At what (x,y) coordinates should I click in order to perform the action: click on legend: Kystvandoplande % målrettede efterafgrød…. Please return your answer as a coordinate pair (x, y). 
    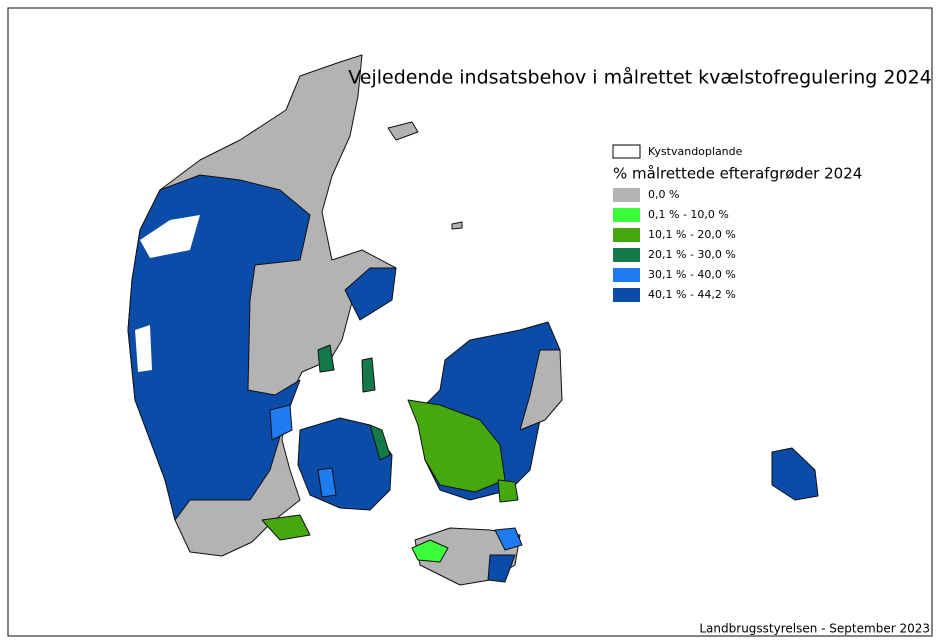
    Looking at the image, I should click on (737, 223).